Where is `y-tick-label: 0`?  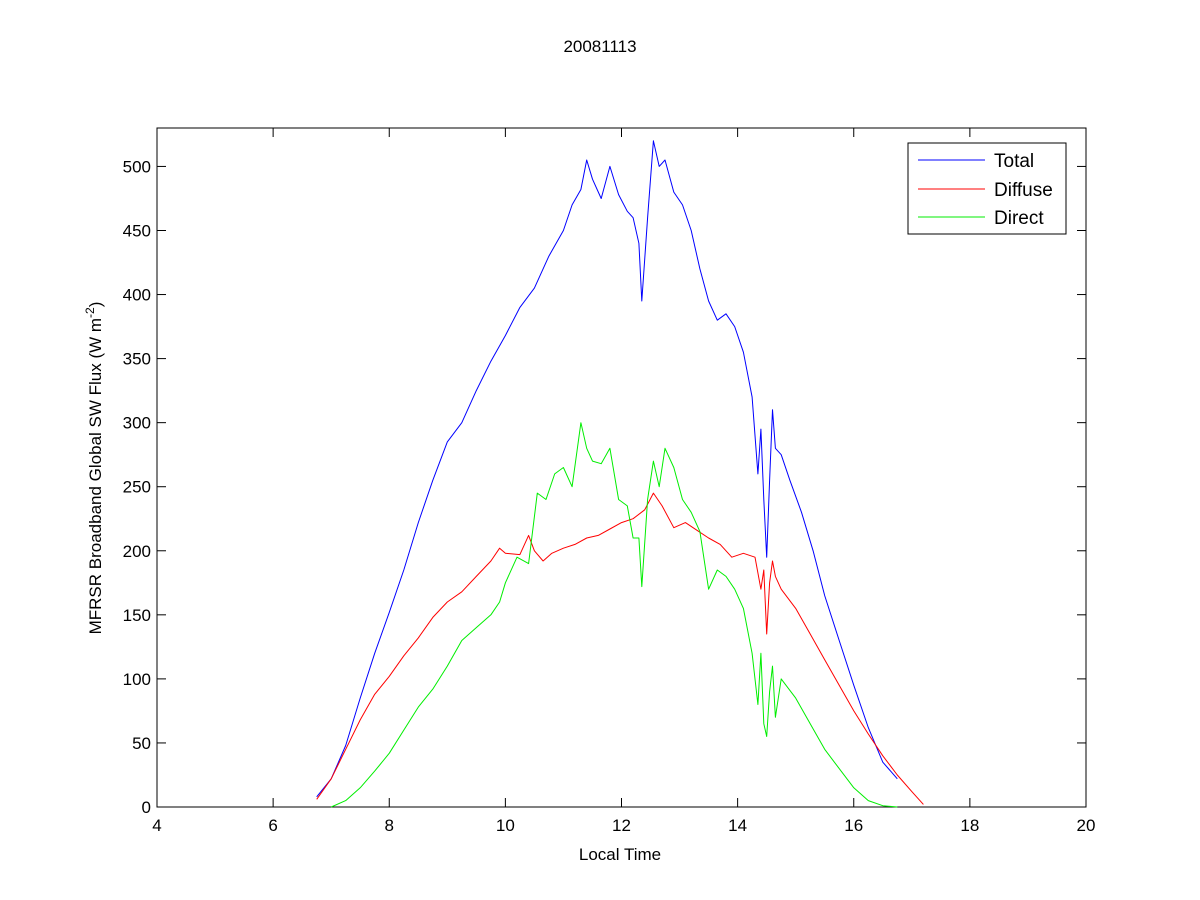
y-tick-label: 0 is located at coordinates (146, 807).